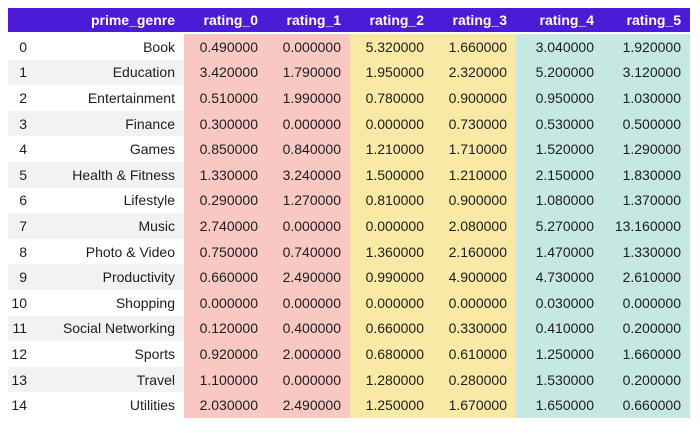 This screenshot has width=700, height=435. I want to click on value-cell-rating_3: 2.320000, so click(474, 72).